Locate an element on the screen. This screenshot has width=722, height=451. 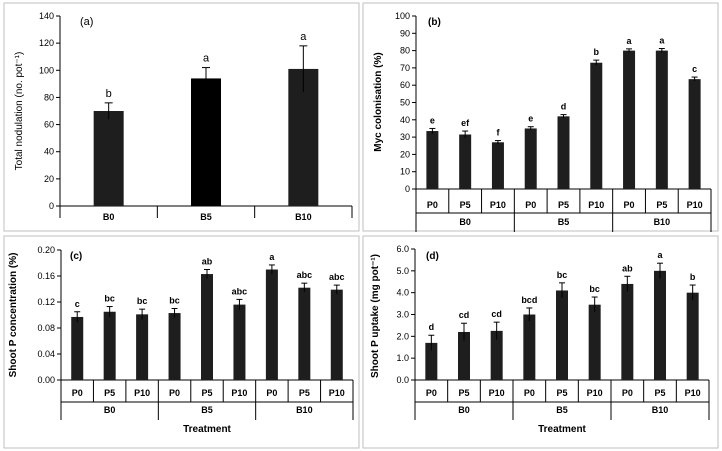
y-axis-label: Shoot P uptake (mg pot⁻¹) is located at coordinates (375, 316).